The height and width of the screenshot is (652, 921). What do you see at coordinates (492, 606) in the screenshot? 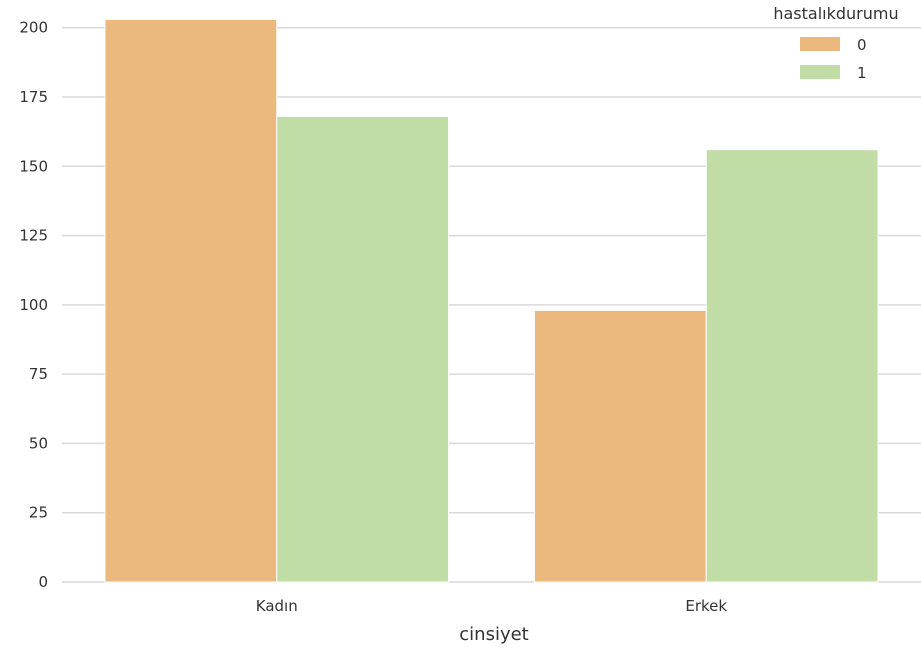
I see `x-tick-labels: Kadın Erkek` at bounding box center [492, 606].